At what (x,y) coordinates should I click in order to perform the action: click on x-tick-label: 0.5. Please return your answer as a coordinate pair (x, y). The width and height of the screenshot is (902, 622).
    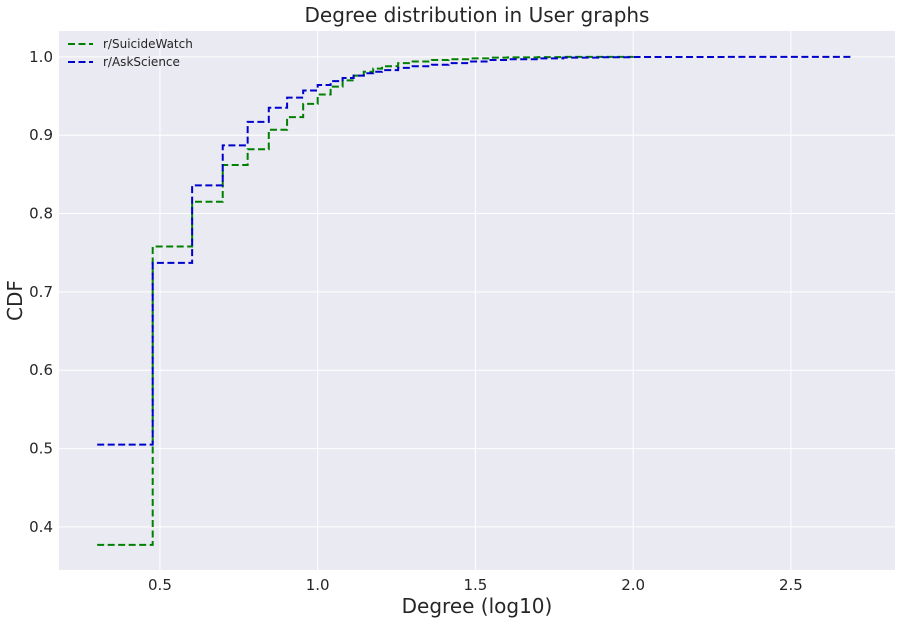
    Looking at the image, I should click on (160, 585).